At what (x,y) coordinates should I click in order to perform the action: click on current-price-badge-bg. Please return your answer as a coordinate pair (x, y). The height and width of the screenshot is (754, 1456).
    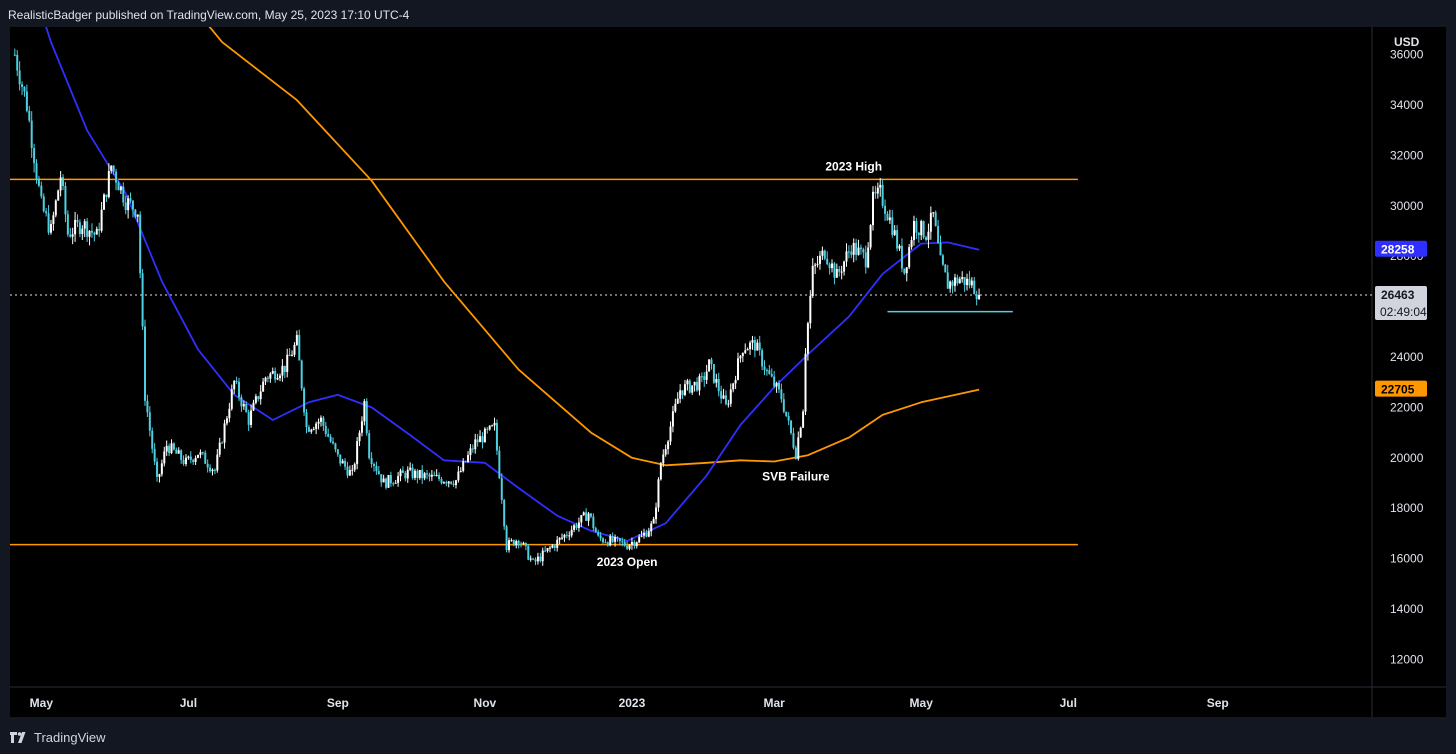
    Looking at the image, I should click on (1401, 302).